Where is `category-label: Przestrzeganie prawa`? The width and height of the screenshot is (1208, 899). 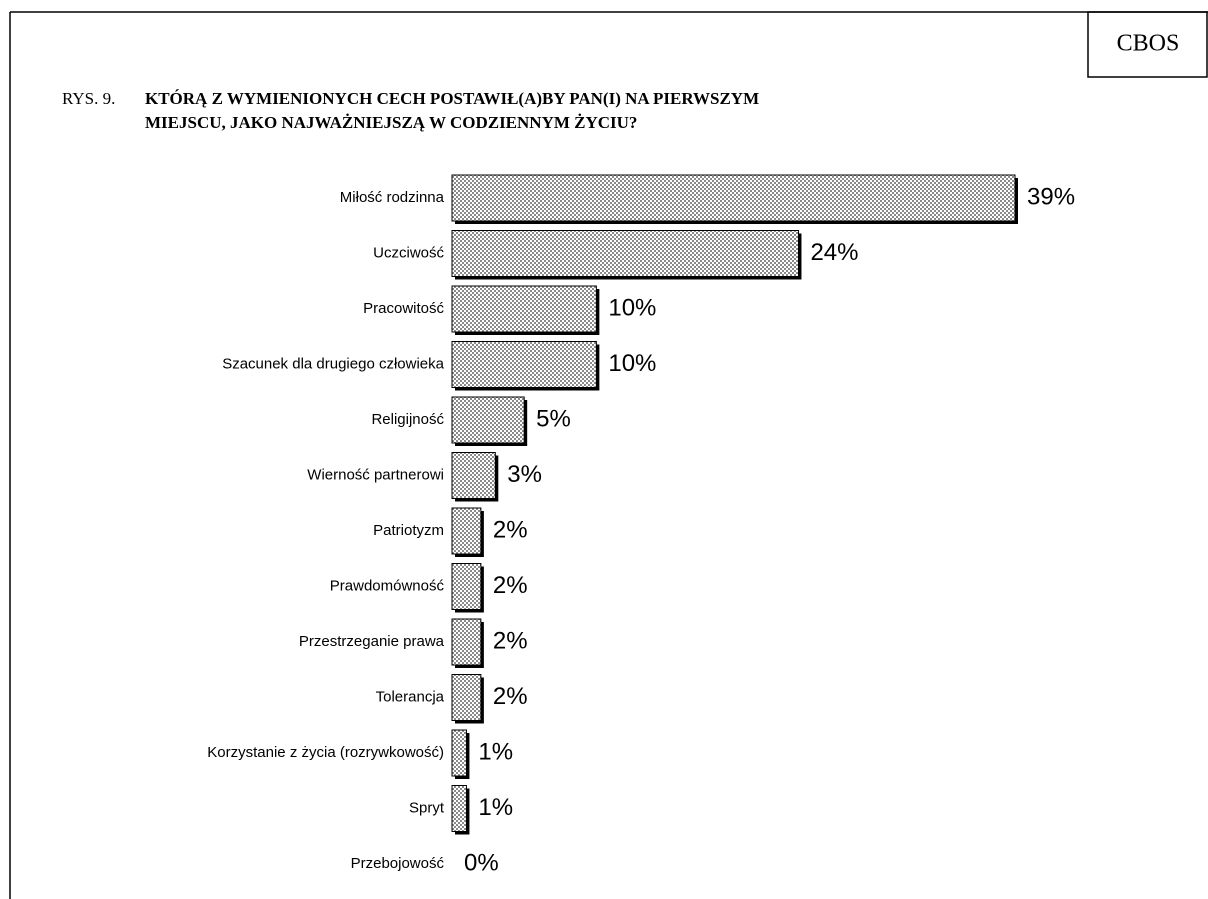
category-label: Przestrzeganie prawa is located at coordinates (372, 641).